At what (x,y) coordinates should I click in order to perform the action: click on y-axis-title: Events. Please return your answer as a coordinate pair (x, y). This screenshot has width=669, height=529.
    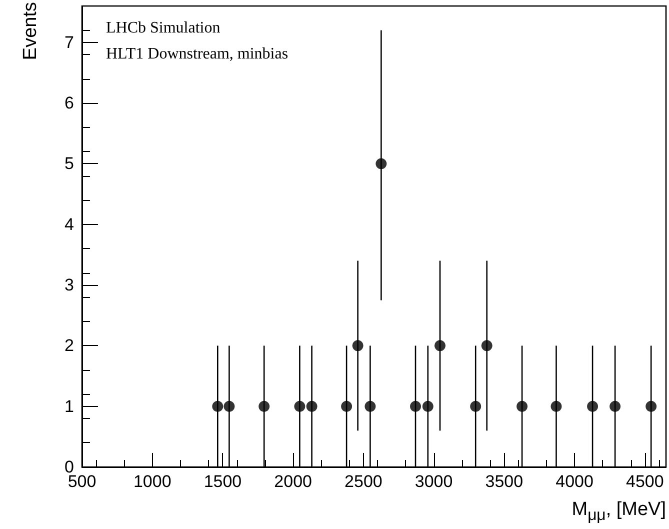
    Looking at the image, I should click on (31, 31).